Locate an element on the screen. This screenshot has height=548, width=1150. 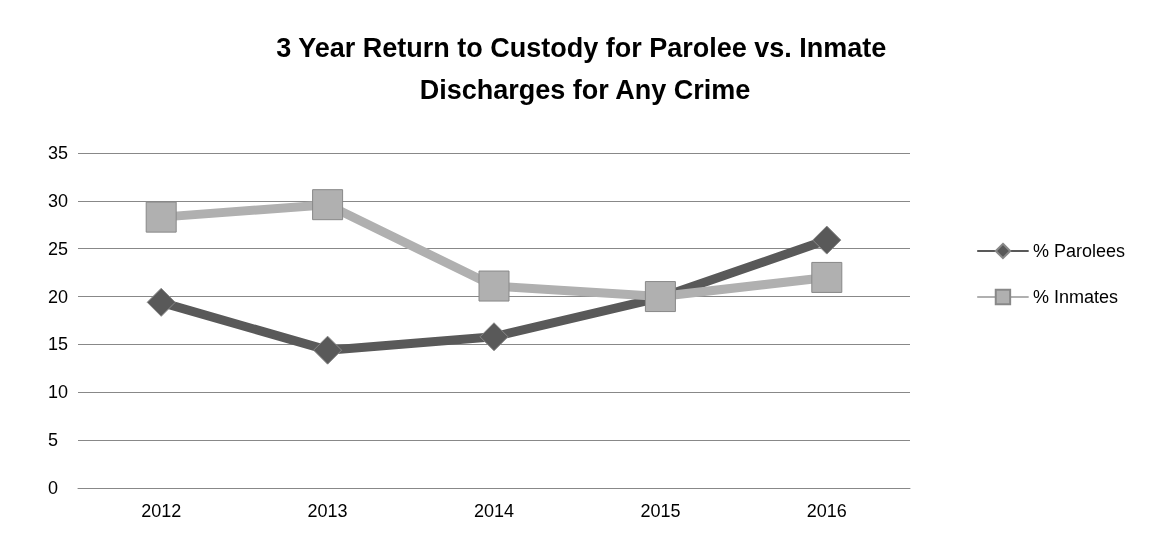
y-tick-label: 5 is located at coordinates (53, 440).